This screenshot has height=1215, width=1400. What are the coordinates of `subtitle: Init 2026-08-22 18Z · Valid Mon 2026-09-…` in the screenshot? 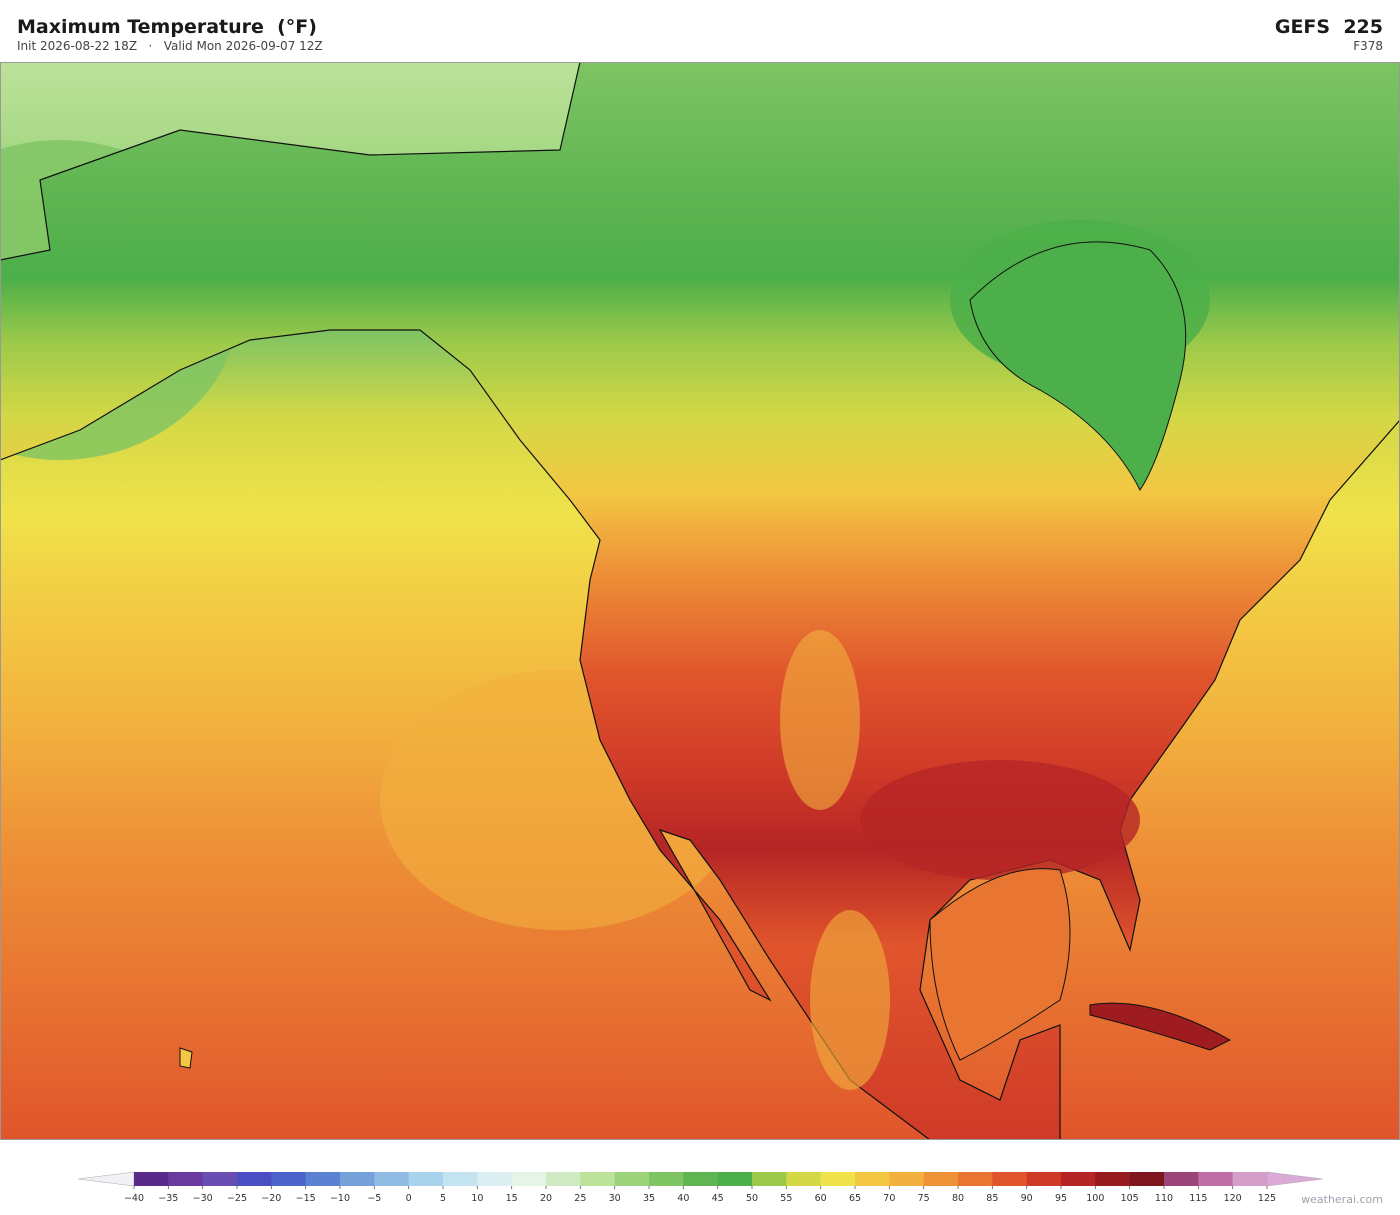 It's located at (170, 46).